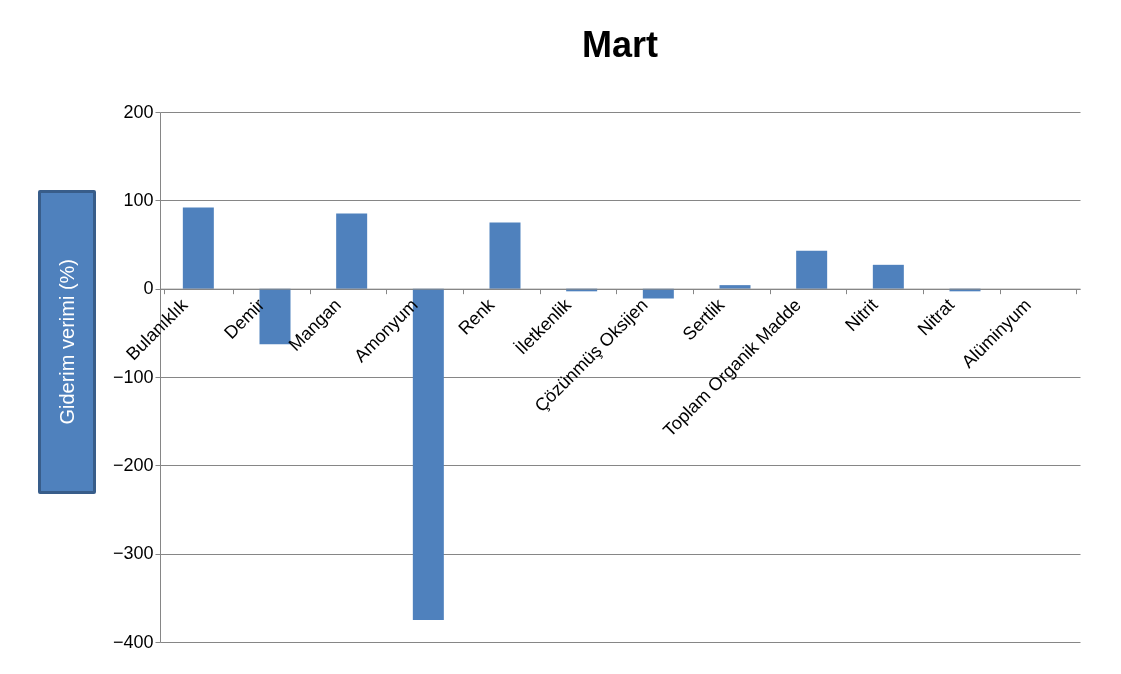  I want to click on label-box: Giderim verimi (%), so click(67, 342).